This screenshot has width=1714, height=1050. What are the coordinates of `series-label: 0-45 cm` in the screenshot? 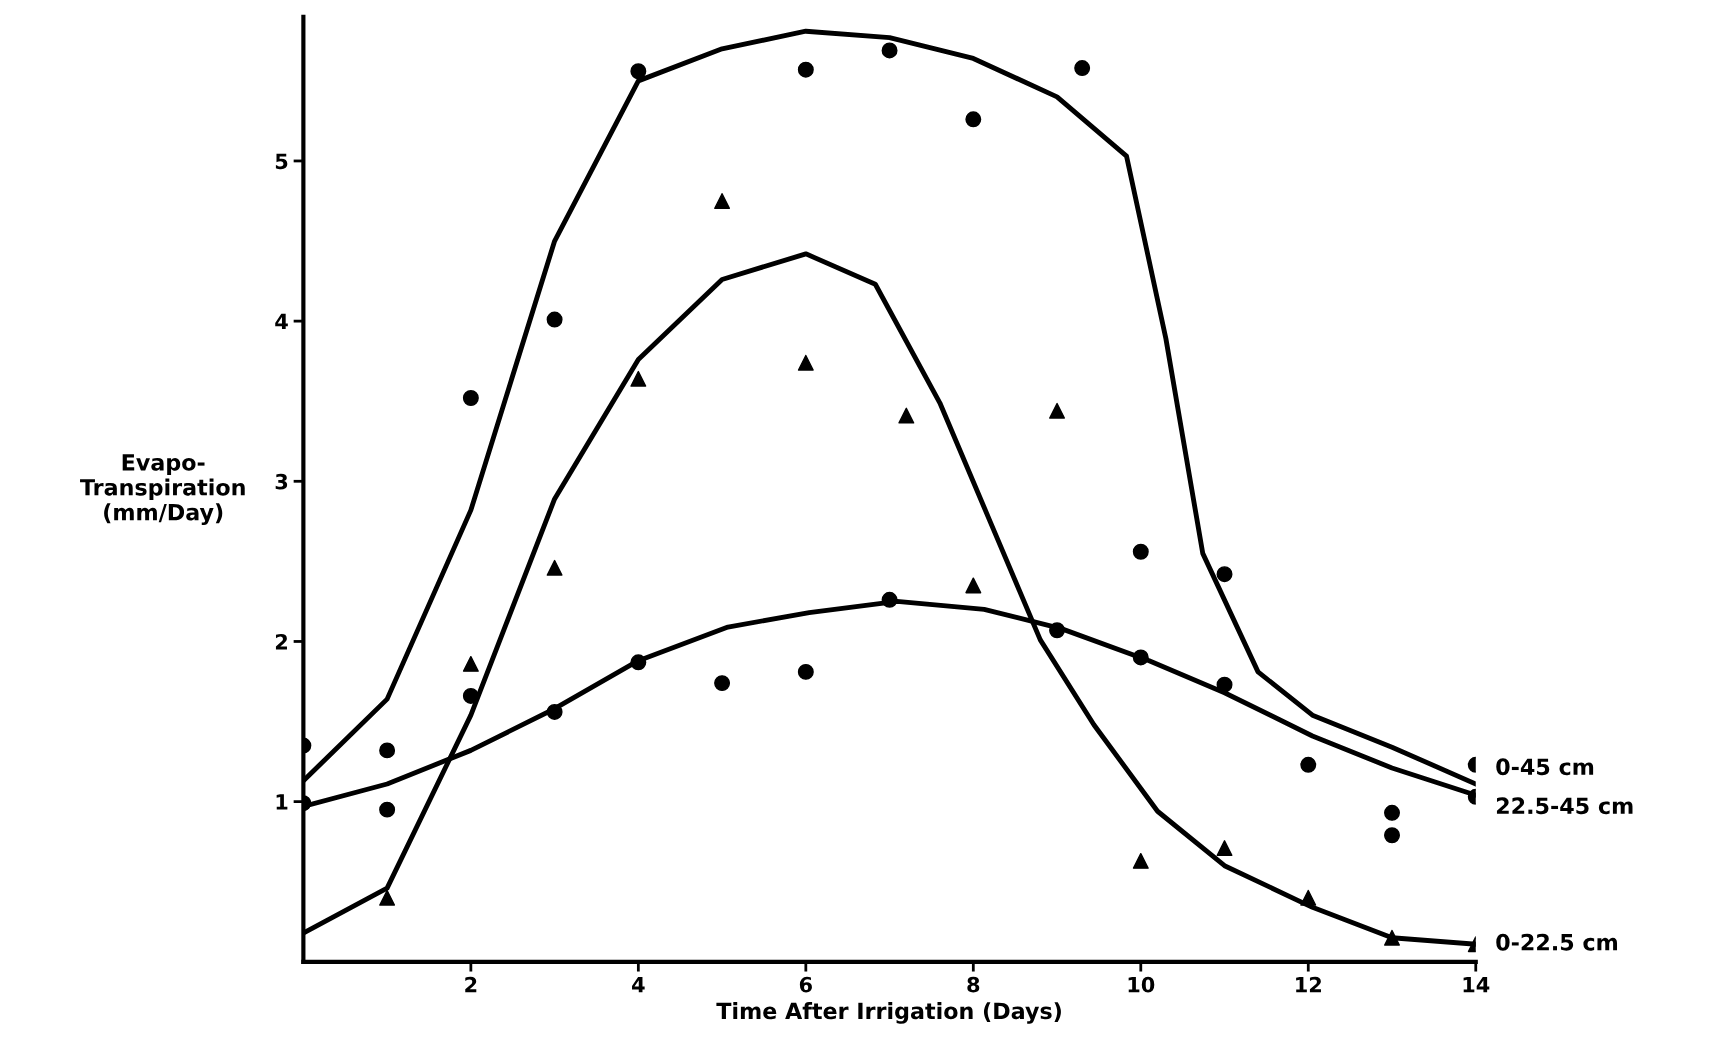 It's located at (1545, 767).